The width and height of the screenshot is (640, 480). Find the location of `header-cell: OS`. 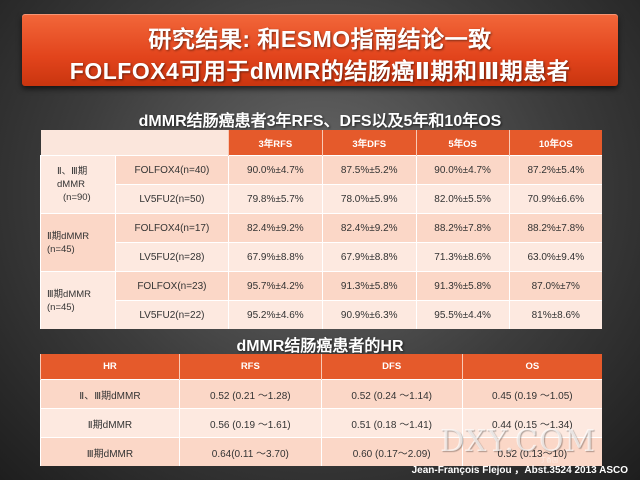

header-cell: OS is located at coordinates (531, 367).